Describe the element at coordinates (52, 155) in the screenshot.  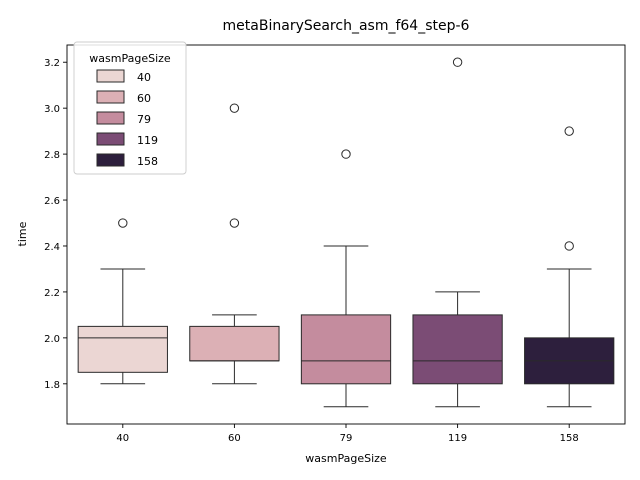
I see `y-tick-label: 2.8` at that location.